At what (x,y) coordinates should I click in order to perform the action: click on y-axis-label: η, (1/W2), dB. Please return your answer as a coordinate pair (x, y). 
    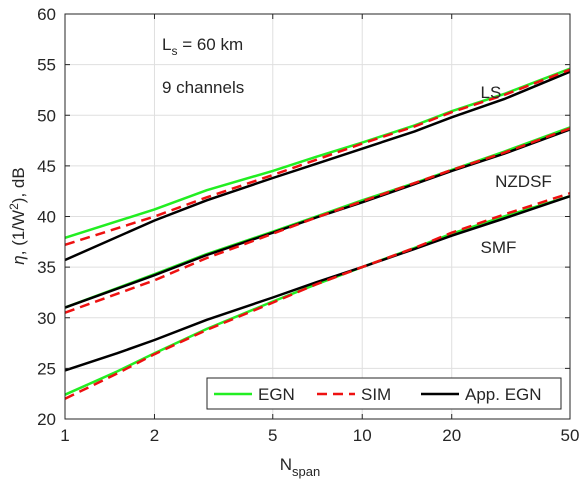
    Looking at the image, I should click on (17, 215).